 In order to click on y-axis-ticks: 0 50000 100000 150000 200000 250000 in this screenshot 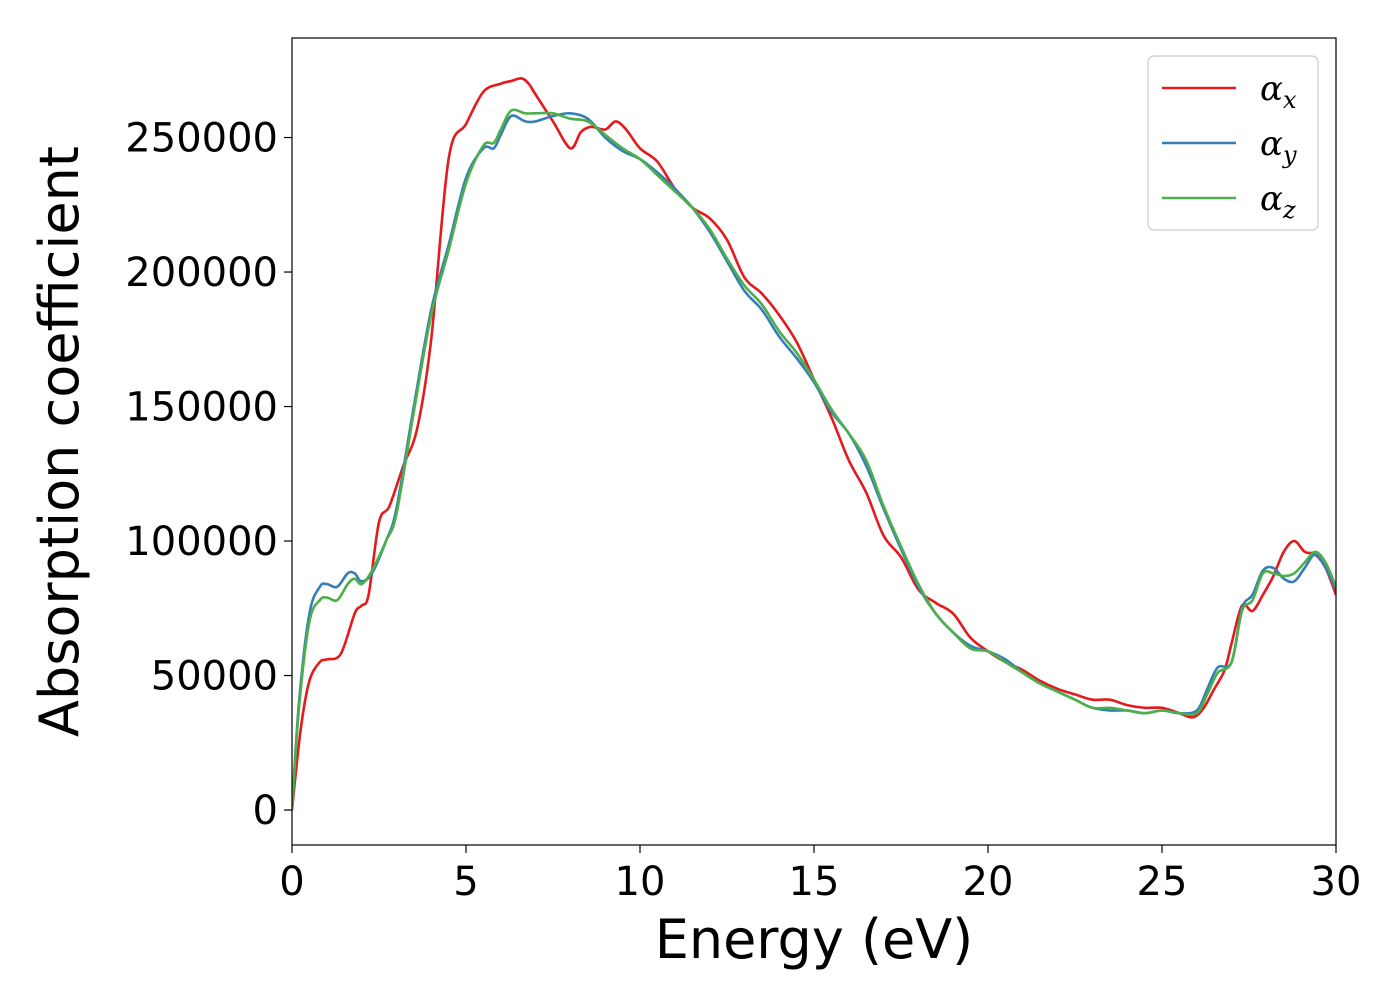, I will do `click(208, 475)`.